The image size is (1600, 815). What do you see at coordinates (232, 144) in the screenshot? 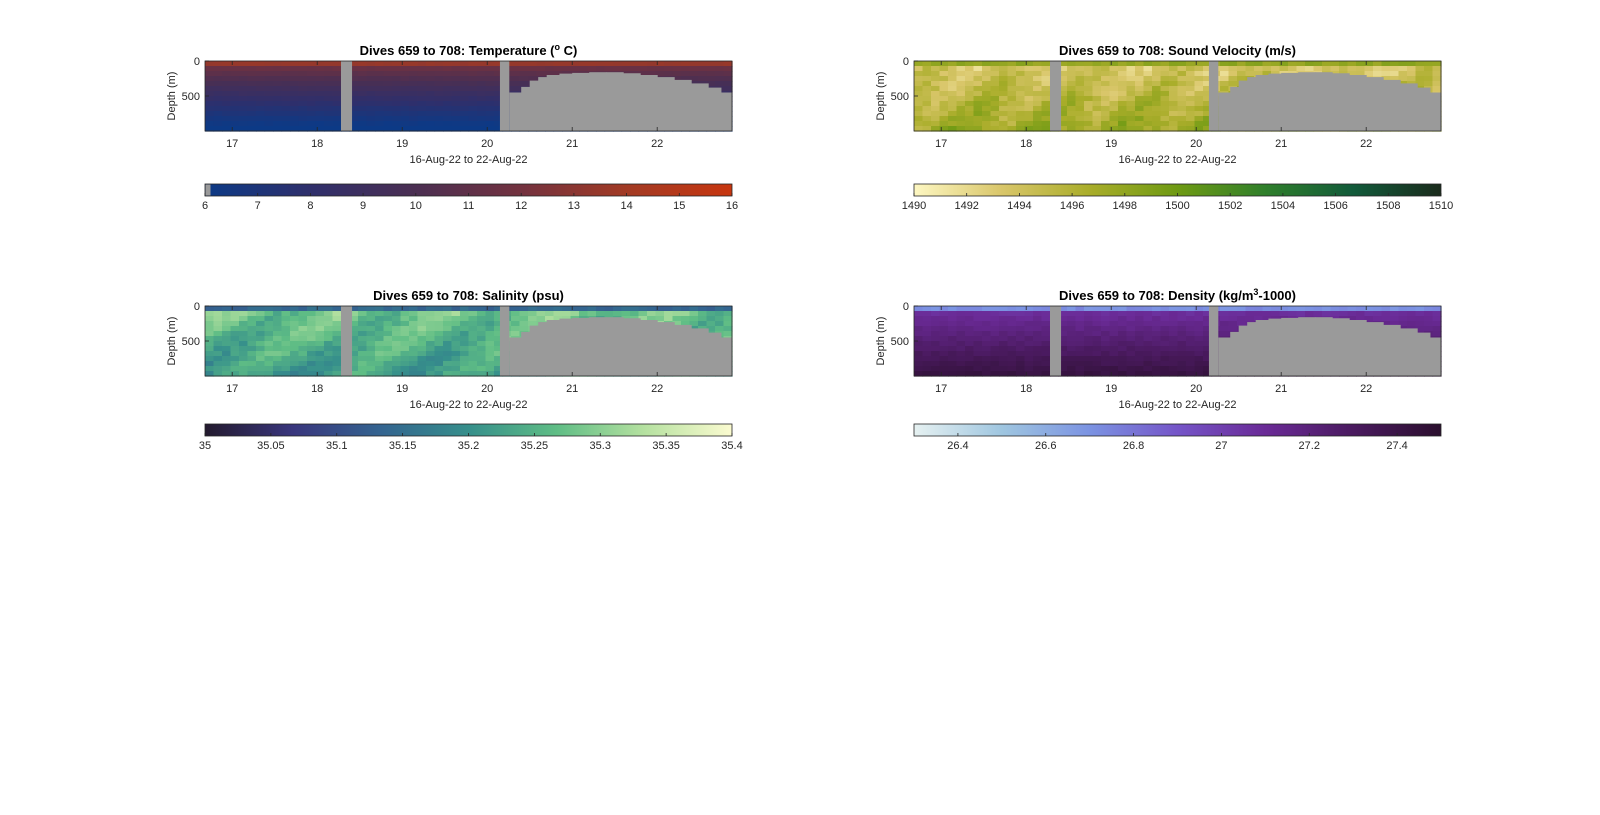
I see `x-tick-label: 17` at bounding box center [232, 144].